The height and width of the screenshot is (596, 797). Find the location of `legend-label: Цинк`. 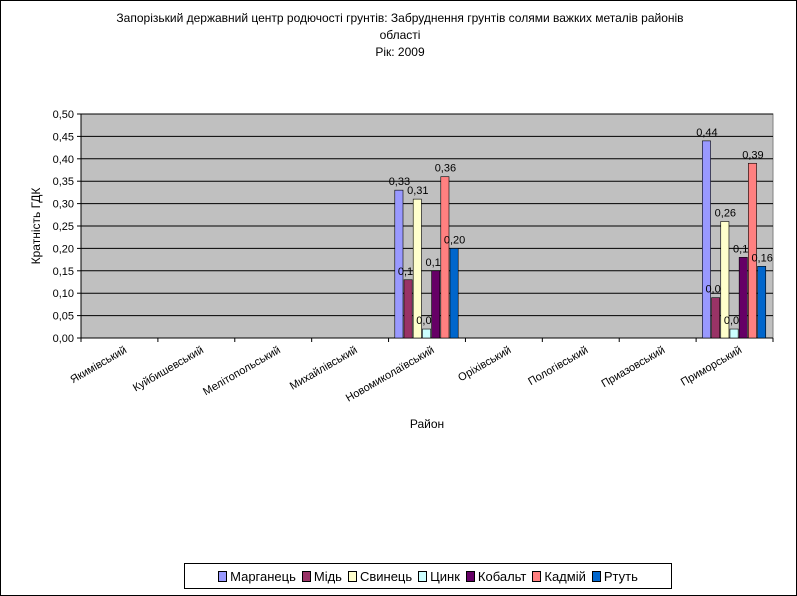

legend-label: Цинк is located at coordinates (445, 576).